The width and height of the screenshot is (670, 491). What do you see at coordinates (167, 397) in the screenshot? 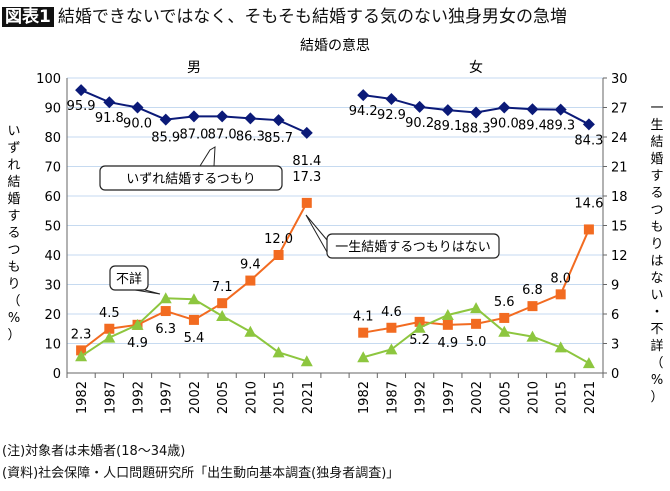
I see `x-tick-label: 1997` at bounding box center [167, 397].